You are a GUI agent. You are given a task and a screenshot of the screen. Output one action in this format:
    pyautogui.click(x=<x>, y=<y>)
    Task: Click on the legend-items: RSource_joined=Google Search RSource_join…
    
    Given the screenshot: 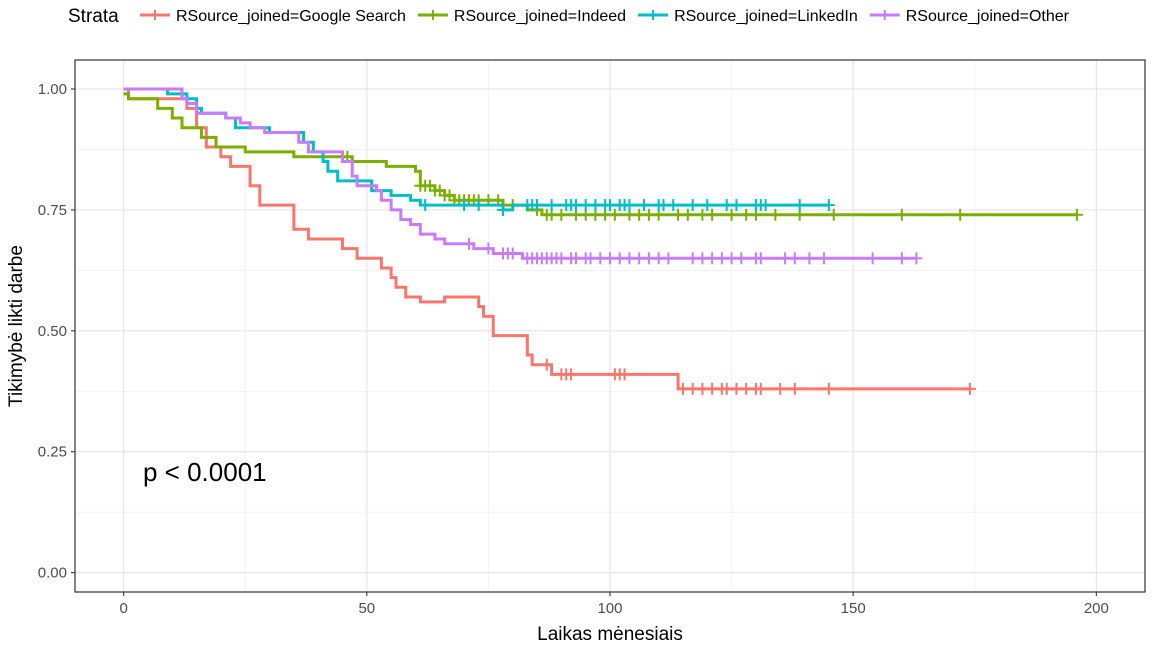 What is the action you would take?
    pyautogui.click(x=605, y=16)
    